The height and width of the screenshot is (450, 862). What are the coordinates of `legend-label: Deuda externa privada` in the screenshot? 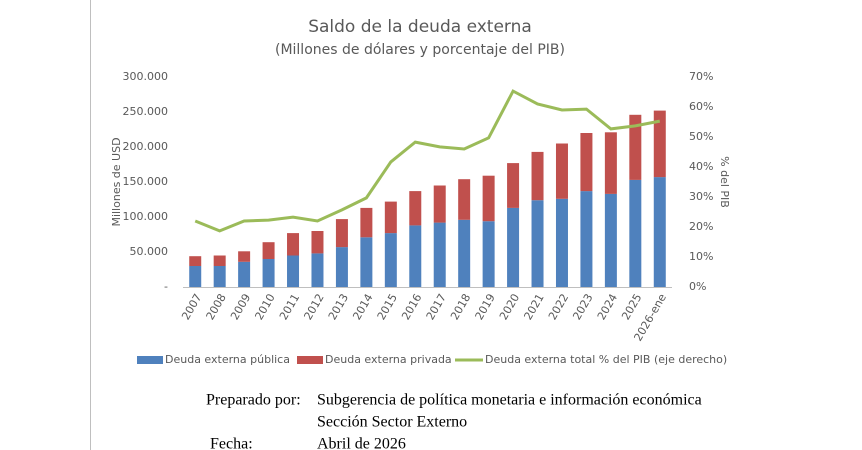 It's located at (388, 359).